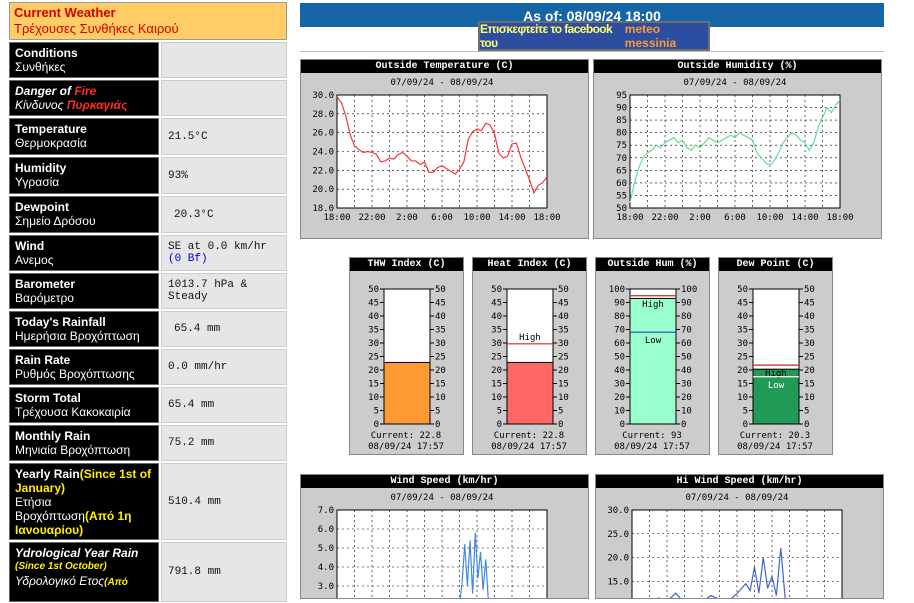 The height and width of the screenshot is (603, 914). Describe the element at coordinates (224, 291) in the screenshot. I see `value-barometer: 1013.7 hPa & Steady` at that location.